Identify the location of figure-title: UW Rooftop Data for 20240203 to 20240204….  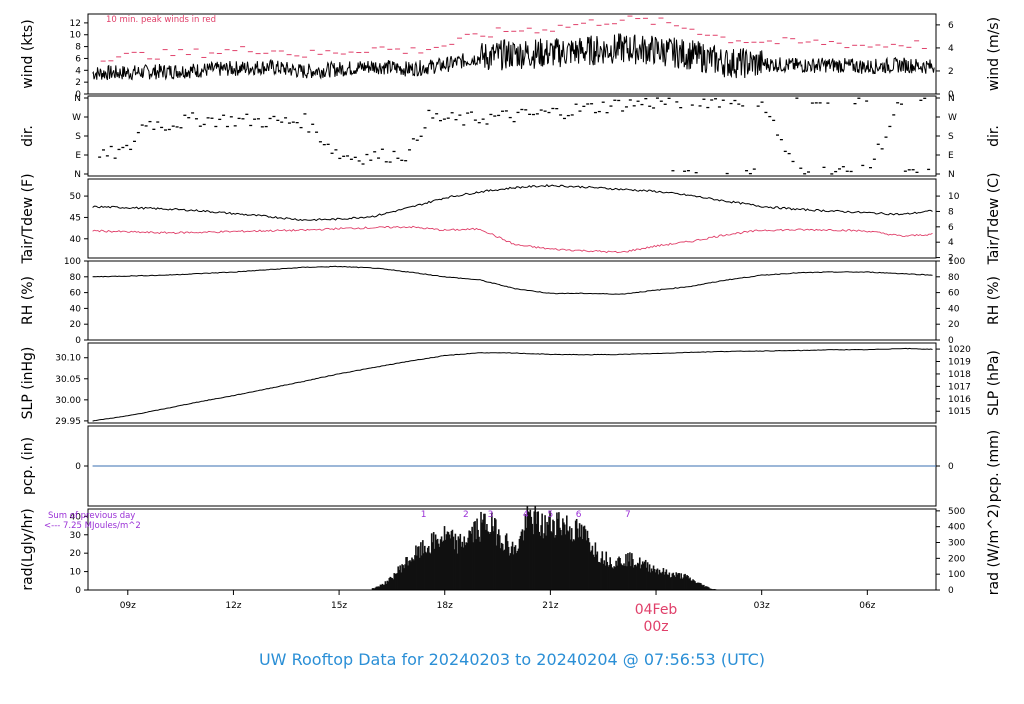
(512, 659).